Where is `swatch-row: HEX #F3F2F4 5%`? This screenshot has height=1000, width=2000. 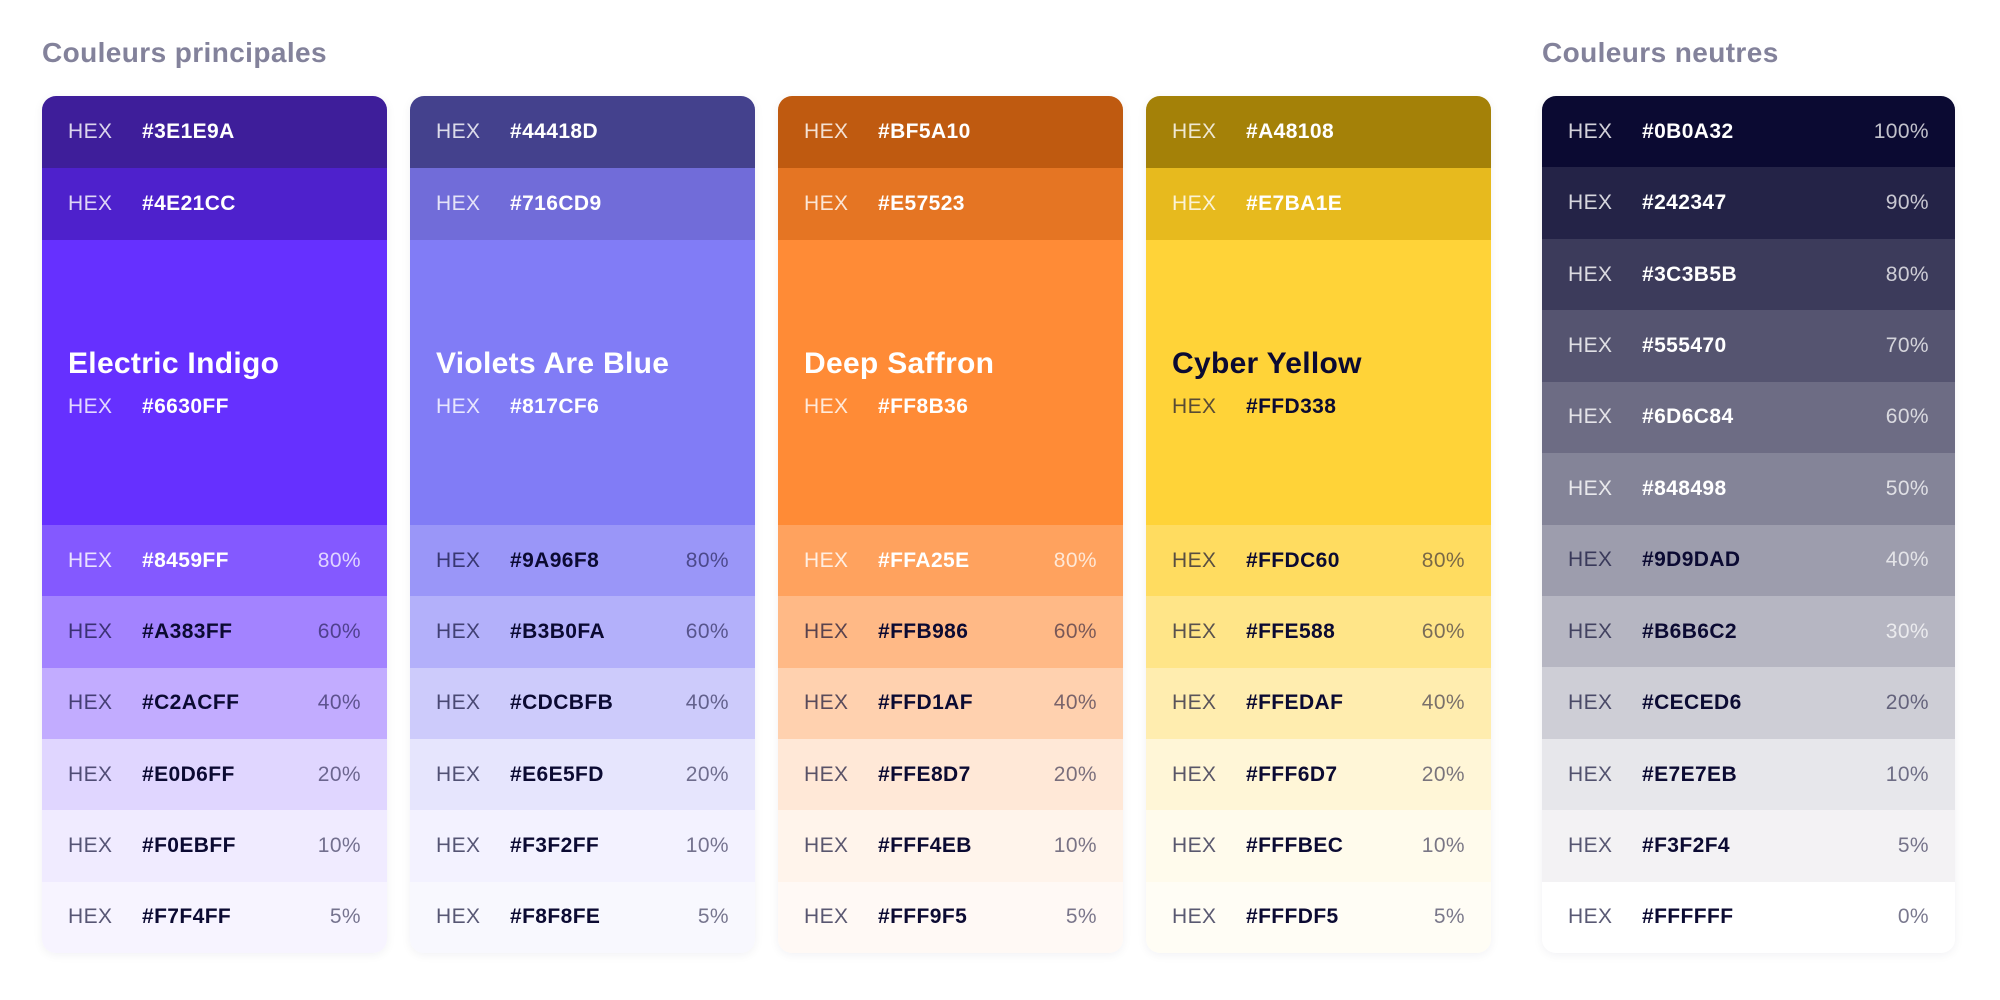 swatch-row: HEX #F3F2F4 5% is located at coordinates (1748, 846).